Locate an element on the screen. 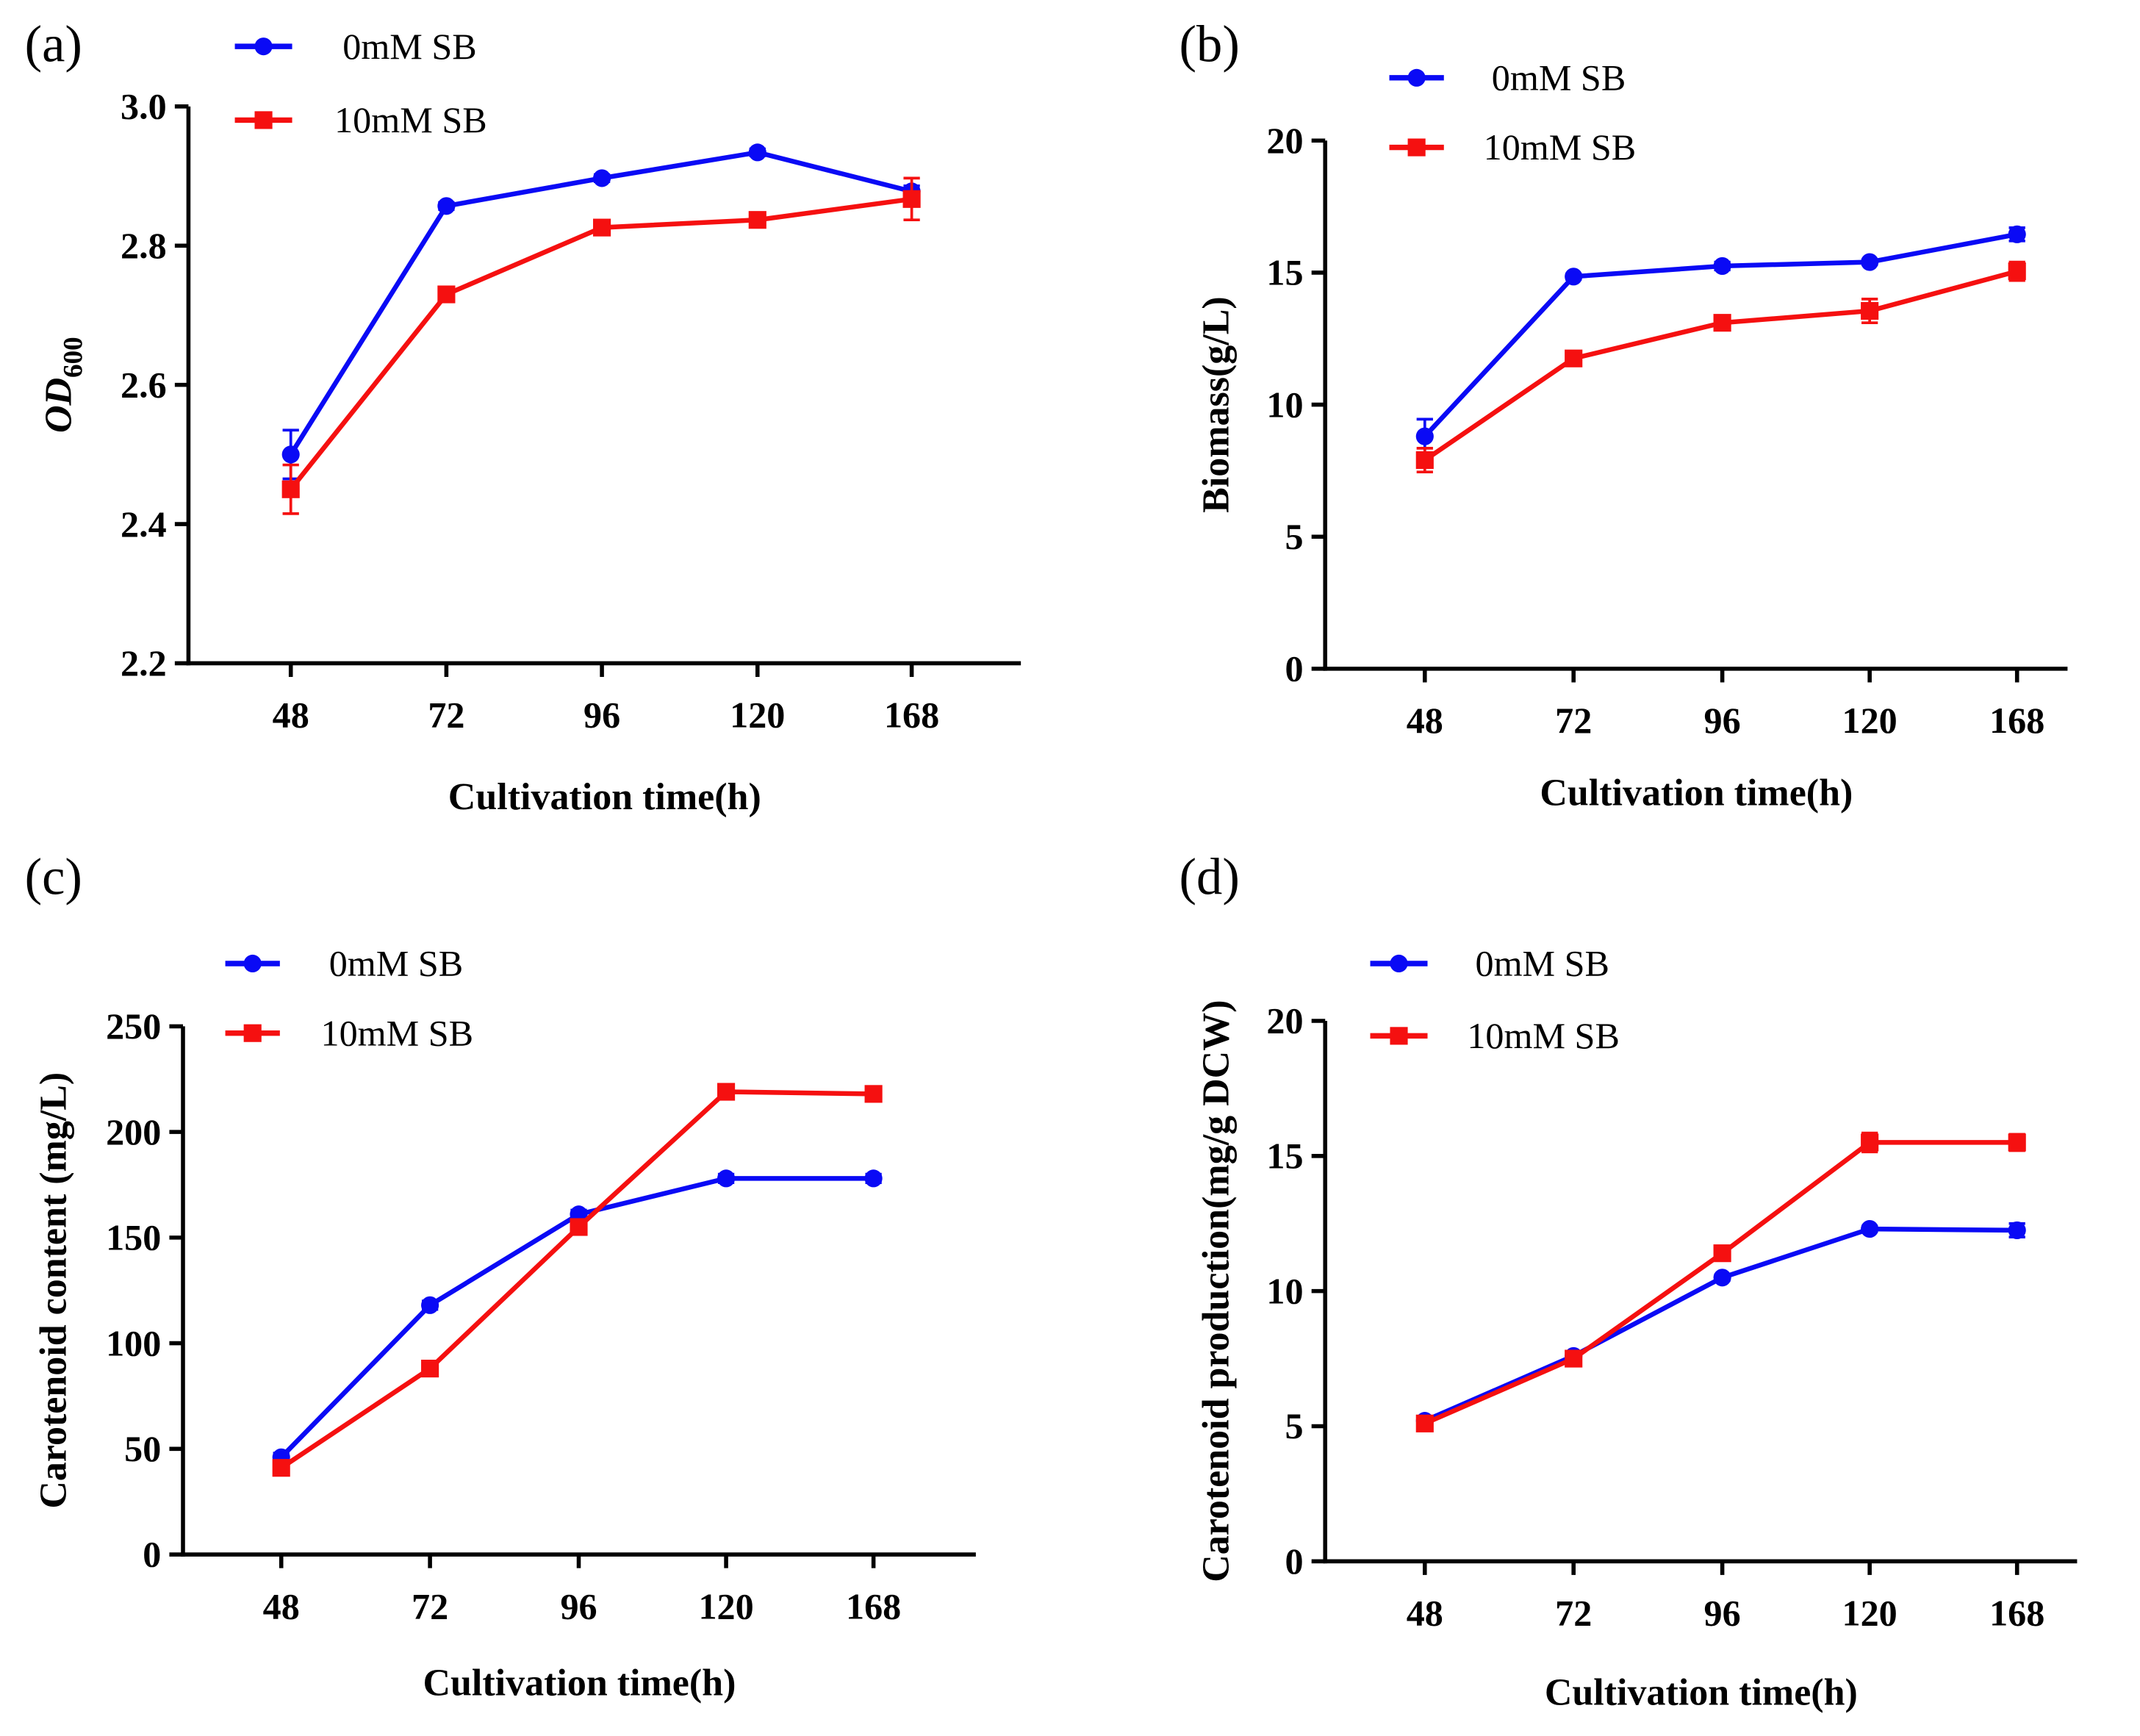 The width and height of the screenshot is (2140, 1736). y-tick-label: 2.4 is located at coordinates (144, 524).